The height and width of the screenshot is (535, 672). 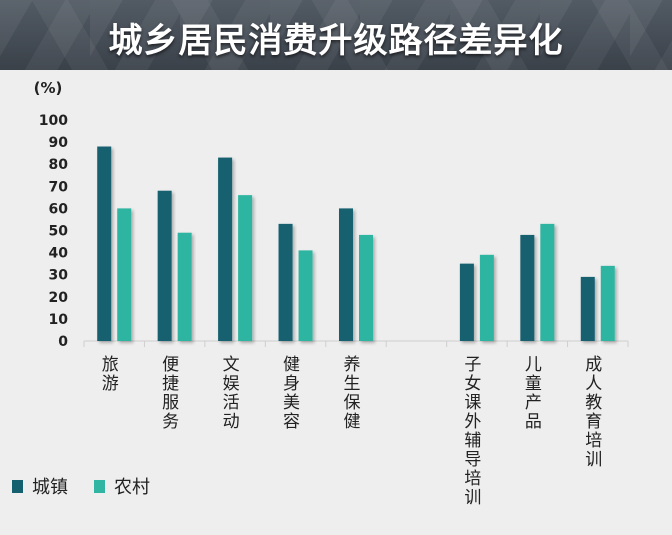 I want to click on y-tick-label: 80, so click(x=59, y=165).